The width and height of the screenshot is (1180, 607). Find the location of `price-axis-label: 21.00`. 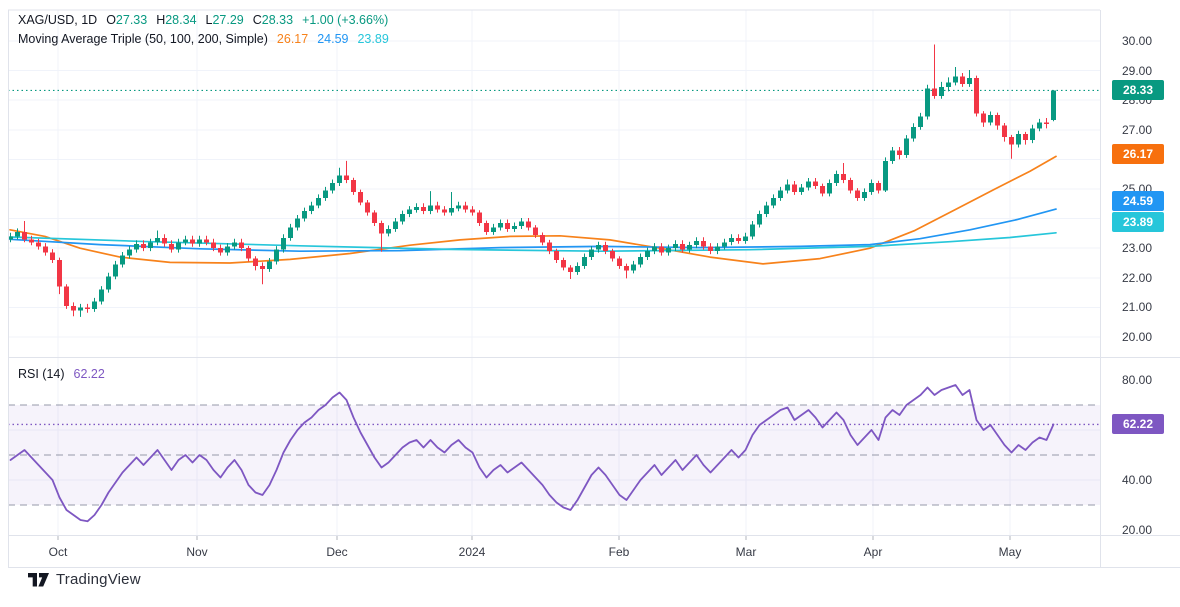

price-axis-label: 21.00 is located at coordinates (1137, 307).